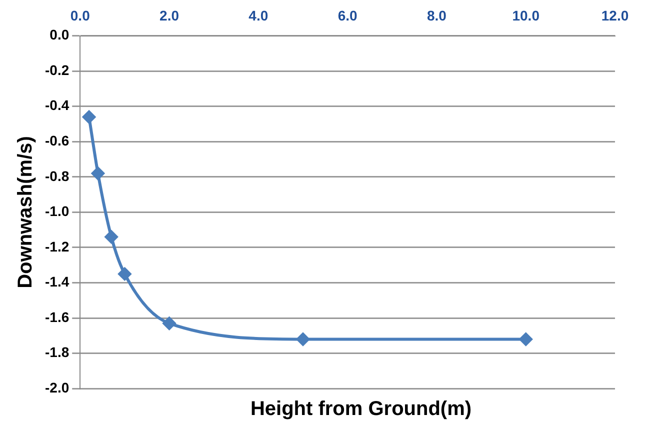 The height and width of the screenshot is (430, 660). I want to click on x-tick-label: 2.0, so click(170, 15).